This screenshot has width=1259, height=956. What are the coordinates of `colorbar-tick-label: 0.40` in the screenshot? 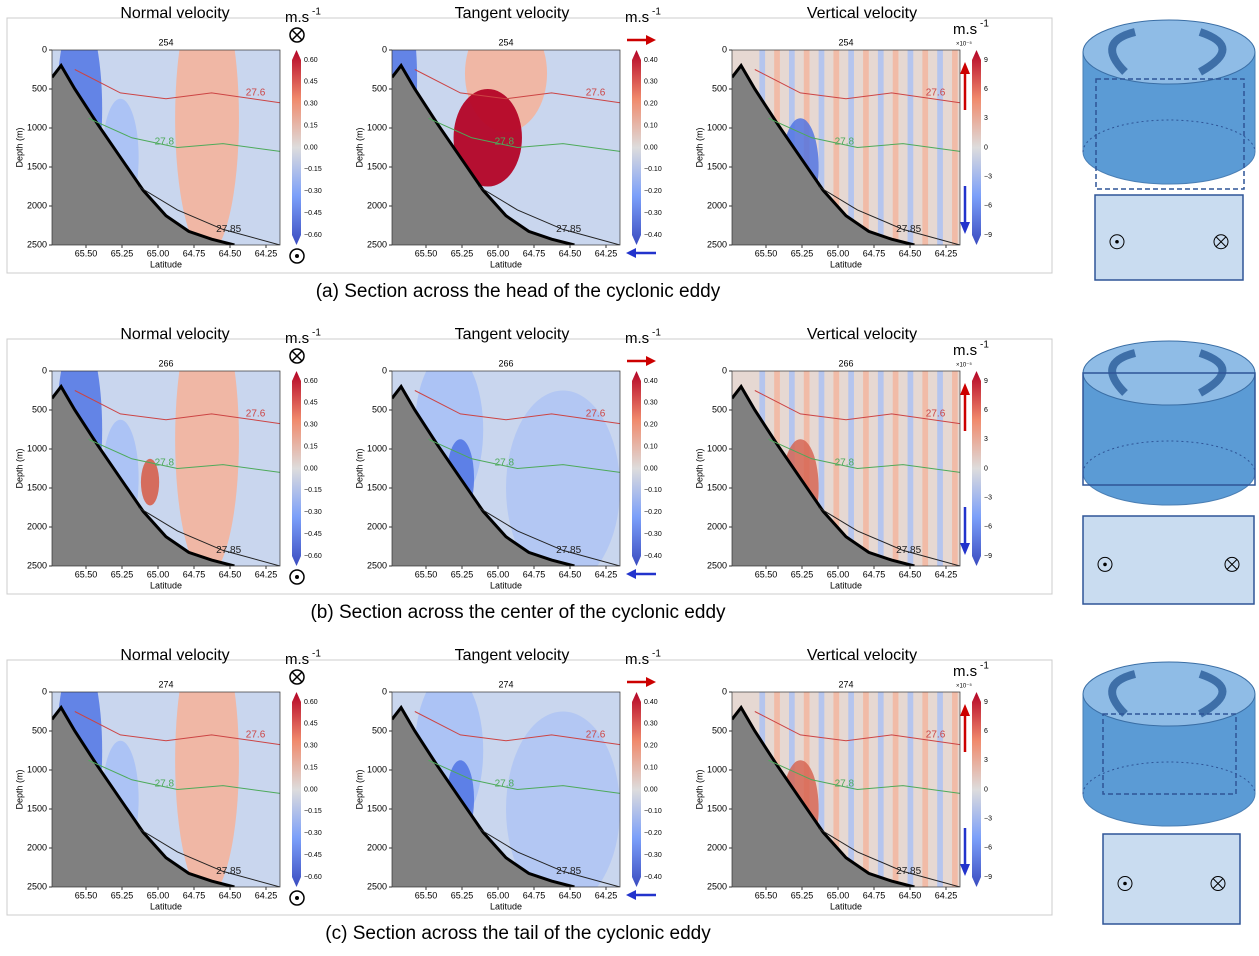 It's located at (651, 60).